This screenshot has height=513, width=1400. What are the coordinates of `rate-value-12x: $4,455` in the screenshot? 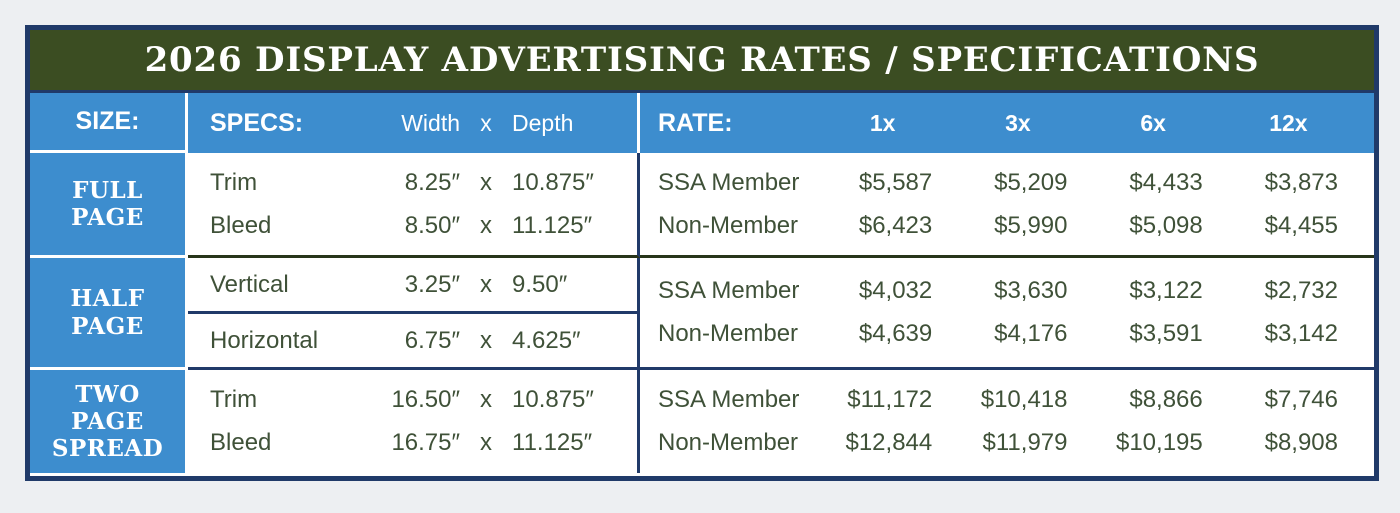 It's located at (1301, 225).